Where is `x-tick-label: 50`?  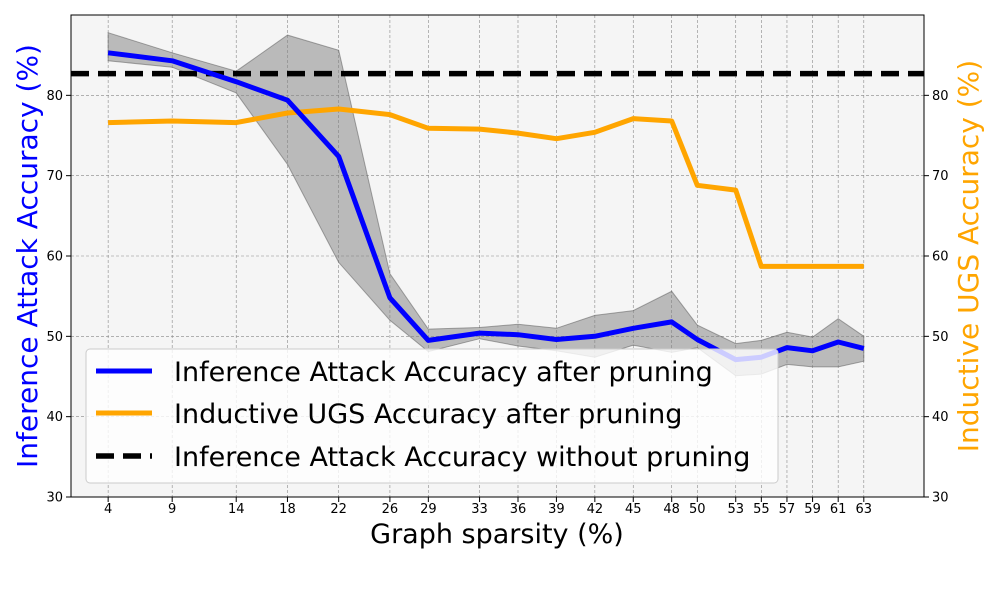 x-tick-label: 50 is located at coordinates (697, 509).